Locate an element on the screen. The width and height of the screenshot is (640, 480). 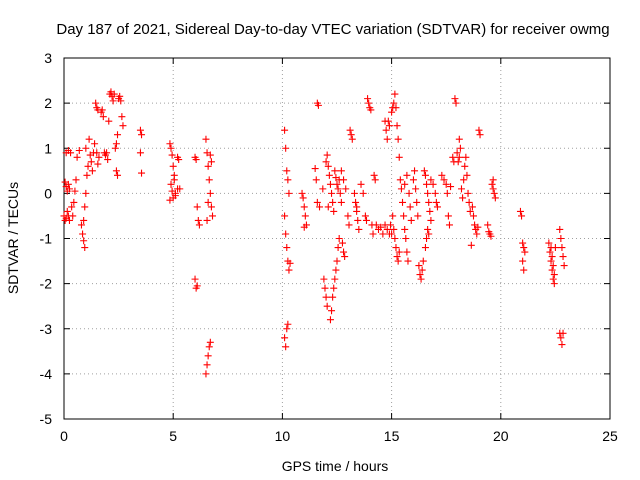
y-tick-label: -1 is located at coordinates (46, 239).